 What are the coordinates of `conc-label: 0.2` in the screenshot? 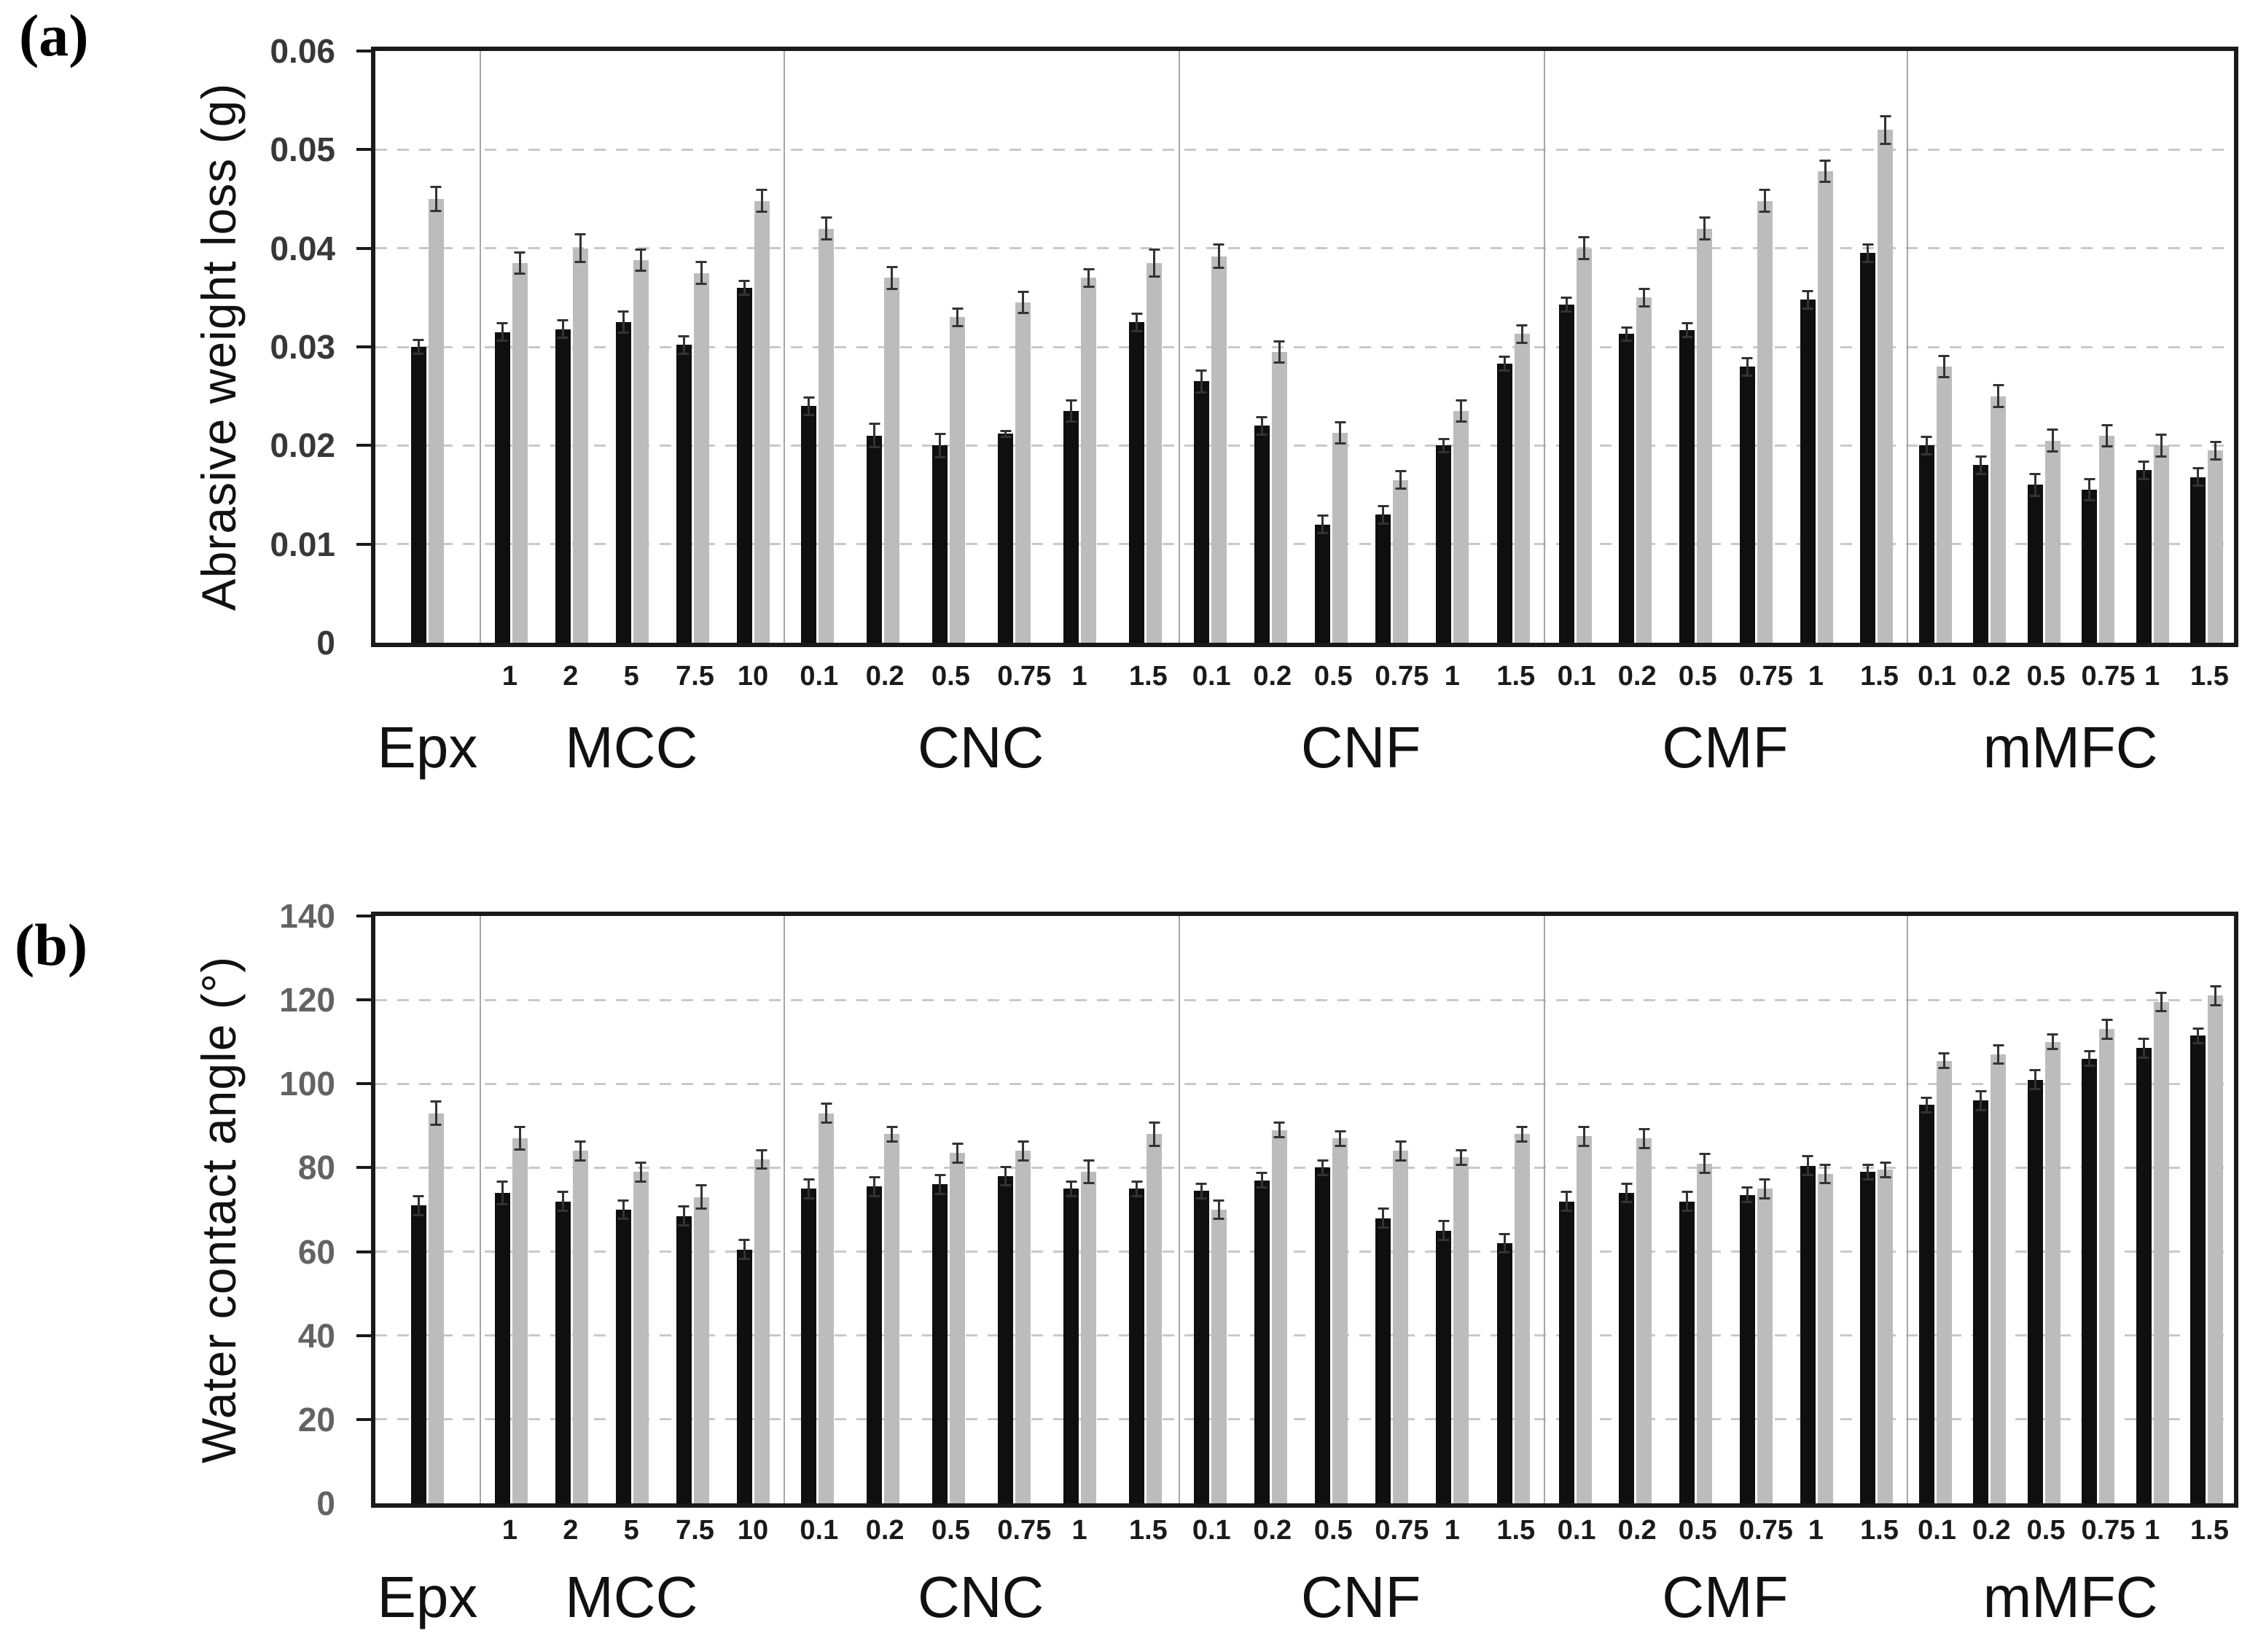 It's located at (1272, 677).